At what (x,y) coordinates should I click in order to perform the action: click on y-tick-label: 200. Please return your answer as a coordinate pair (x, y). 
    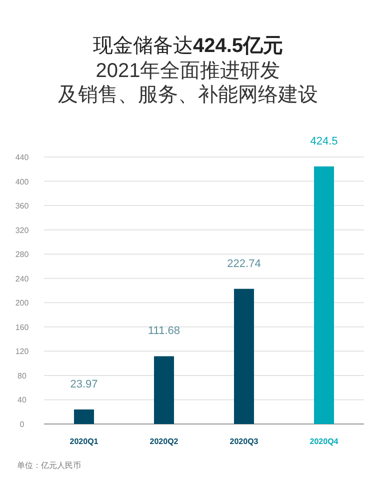
    Looking at the image, I should click on (22, 303).